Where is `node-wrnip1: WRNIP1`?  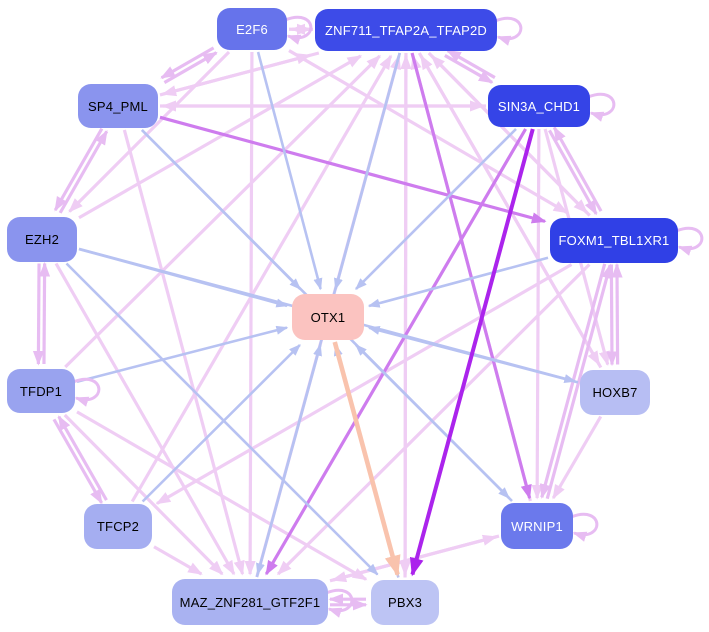 node-wrnip1: WRNIP1 is located at coordinates (537, 526).